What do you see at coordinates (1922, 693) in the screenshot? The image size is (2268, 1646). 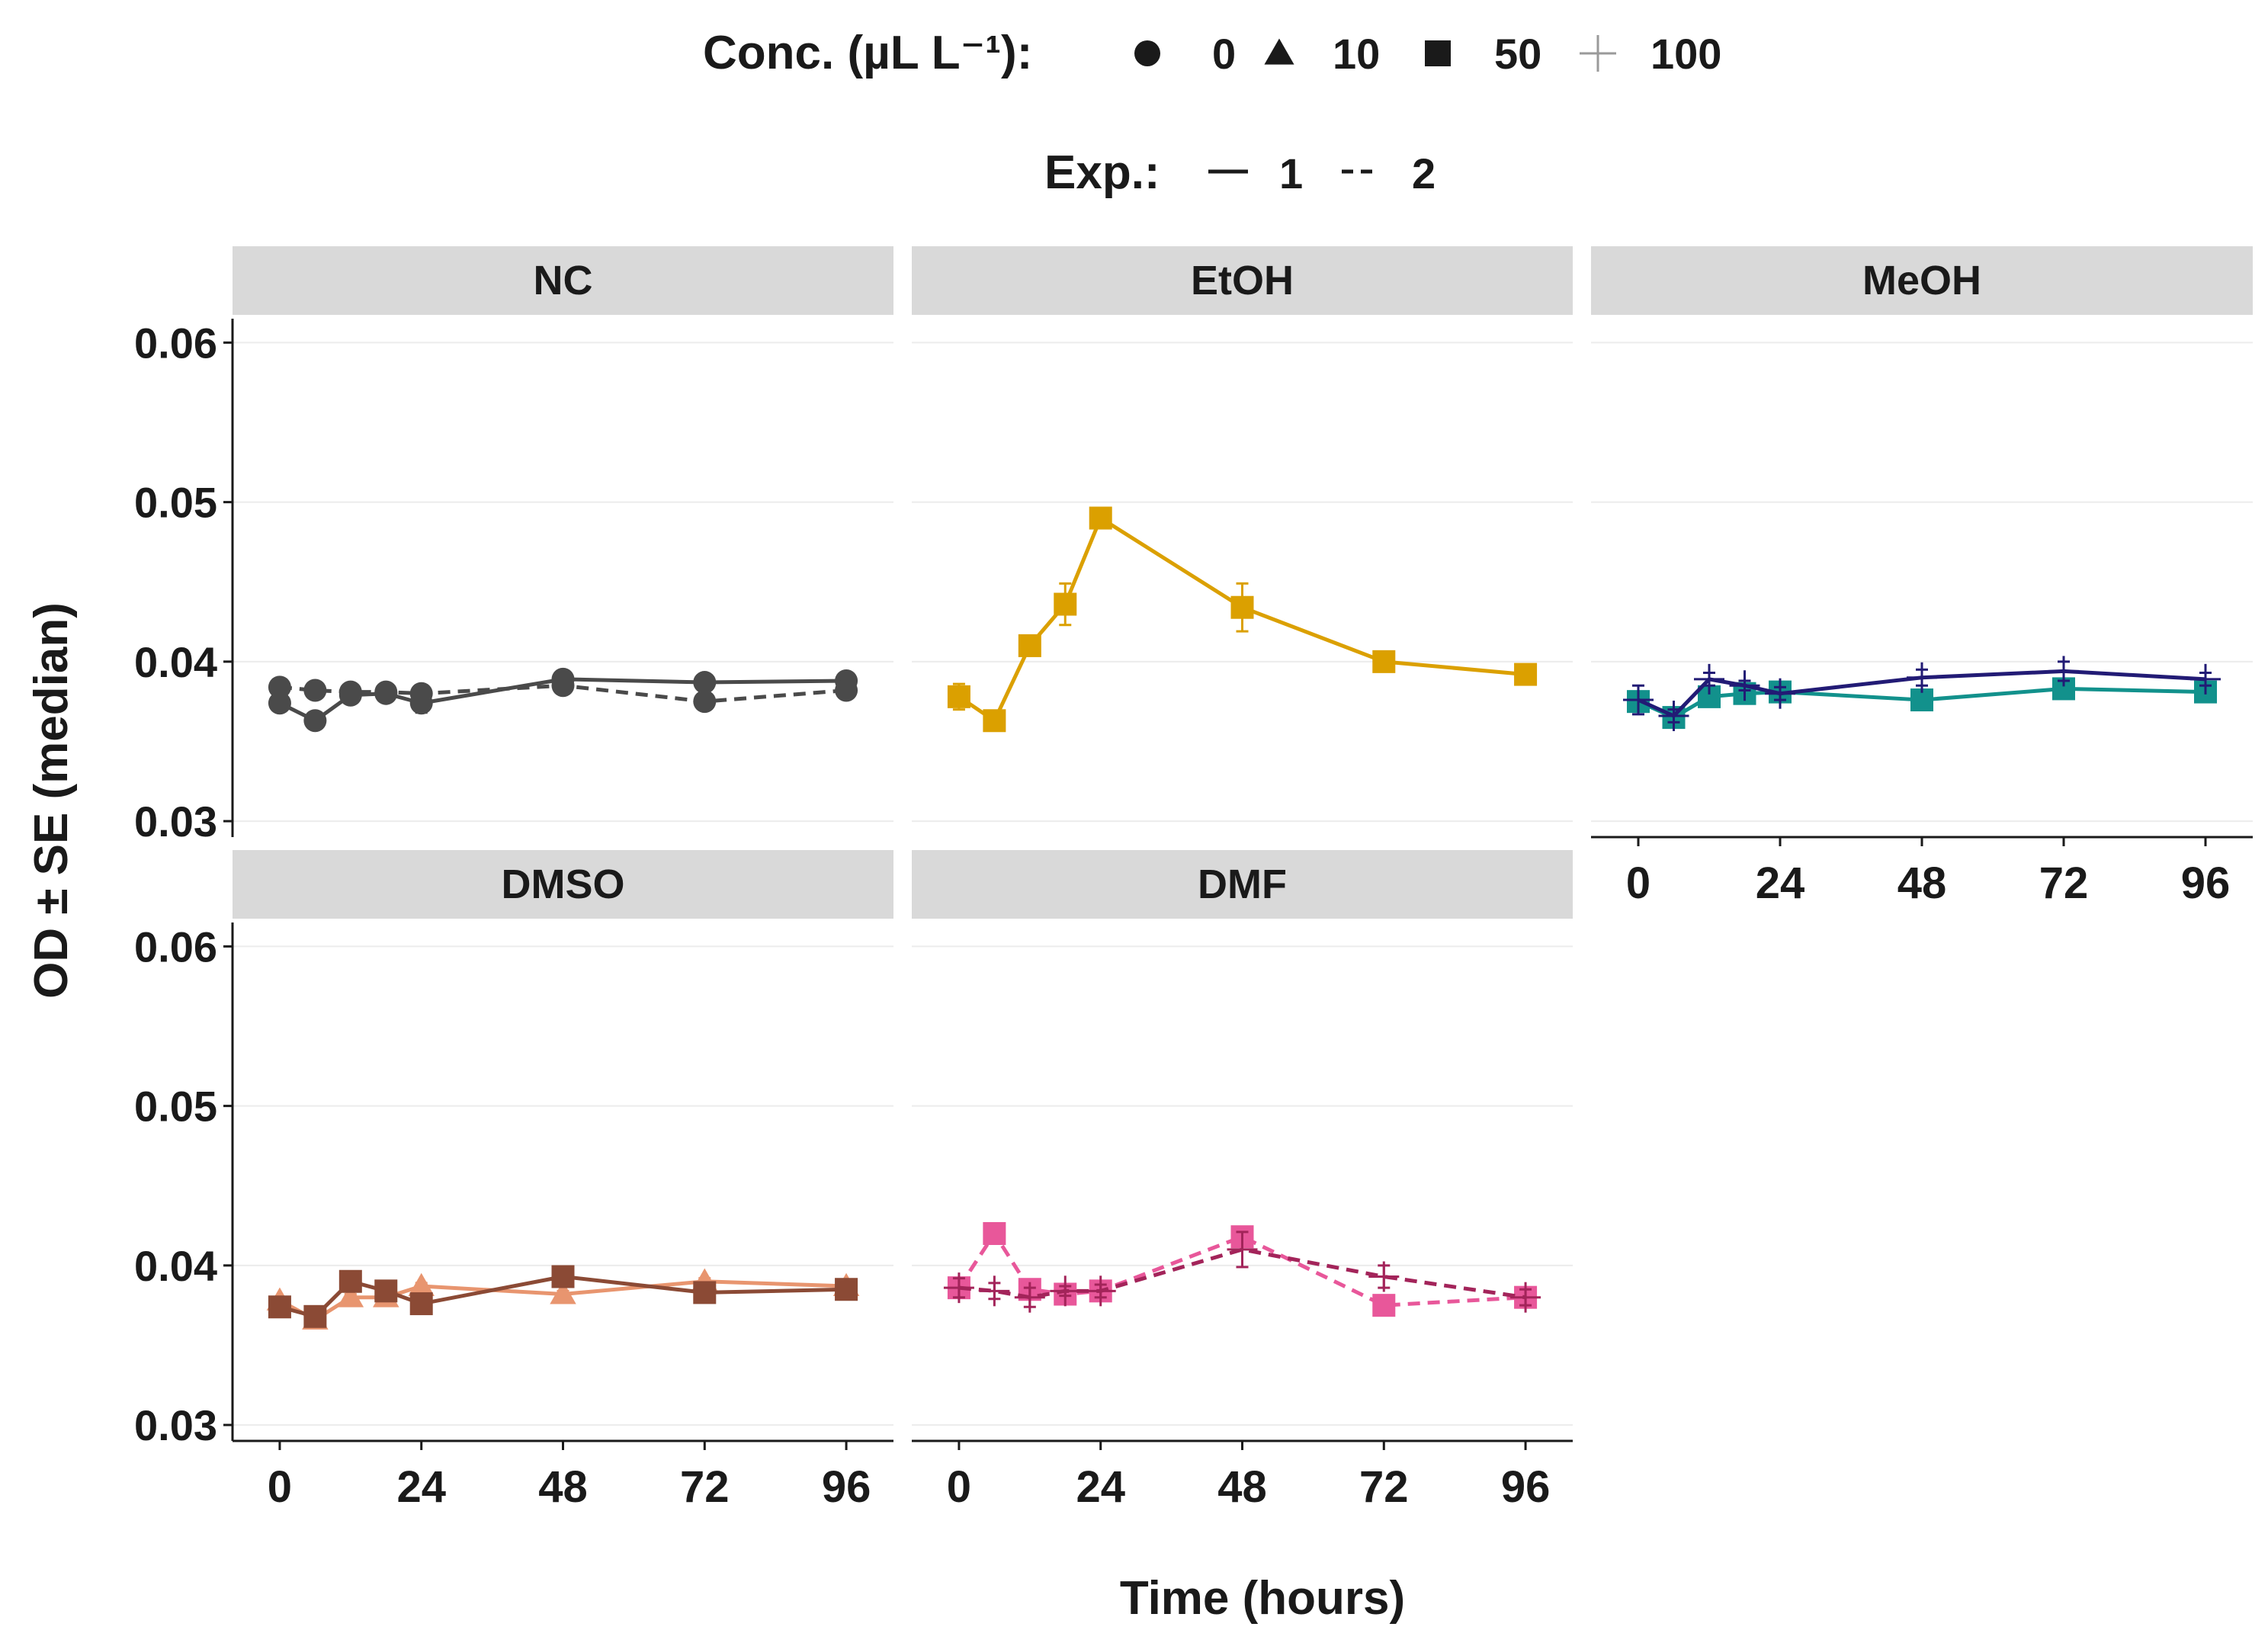 I see `series-meoh-100-exp1` at bounding box center [1922, 693].